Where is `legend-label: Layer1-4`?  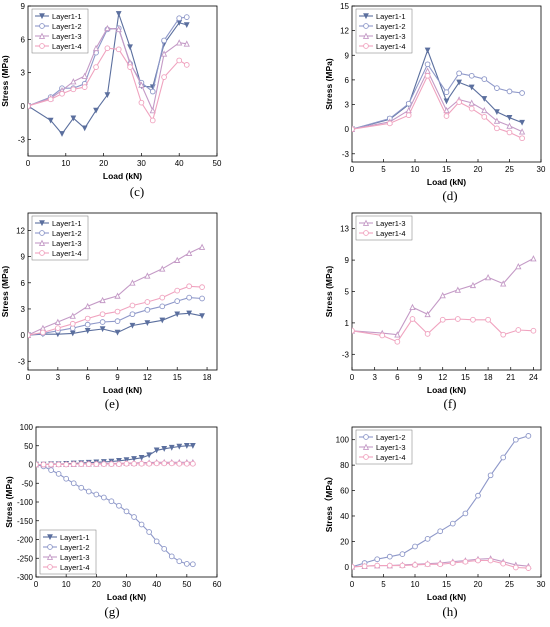
legend-label: Layer1-4 is located at coordinates (391, 233).